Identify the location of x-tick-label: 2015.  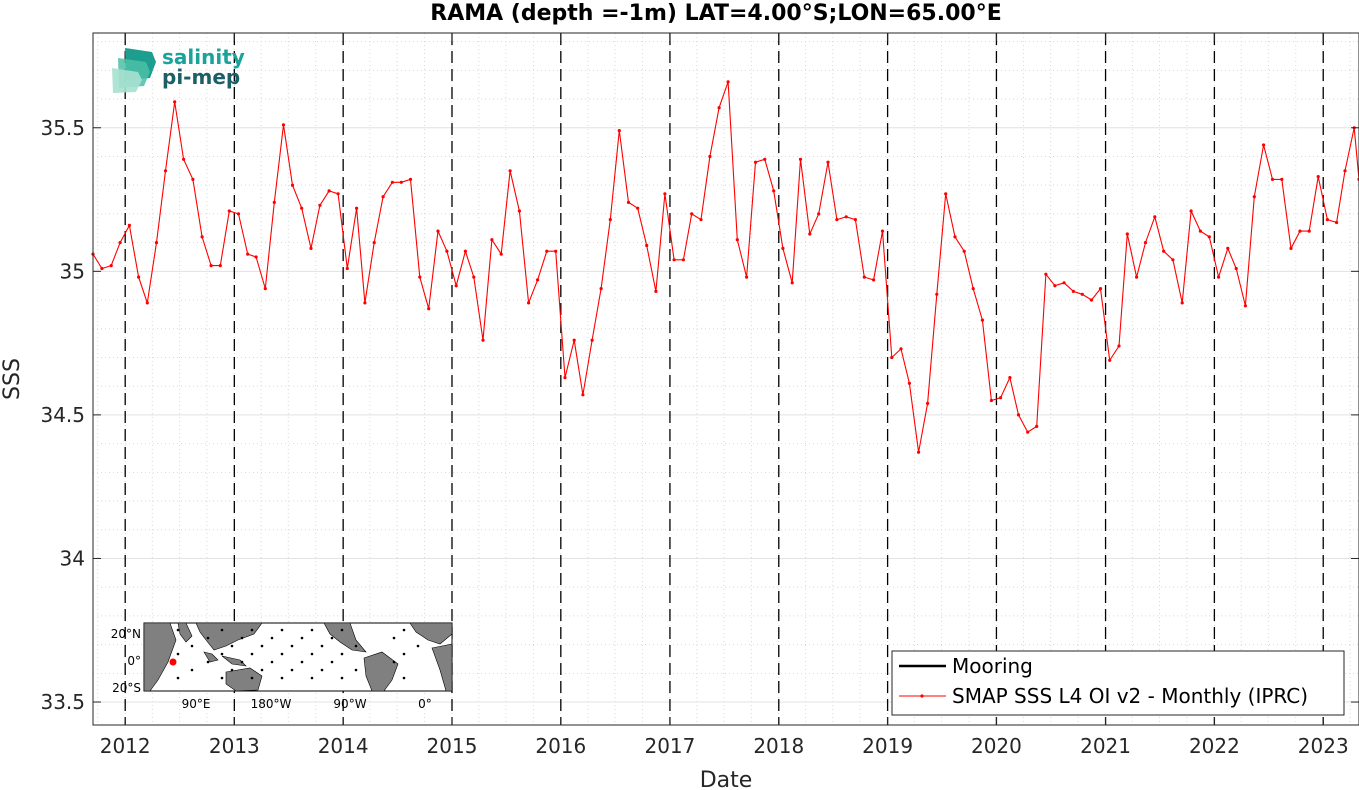
(452, 746).